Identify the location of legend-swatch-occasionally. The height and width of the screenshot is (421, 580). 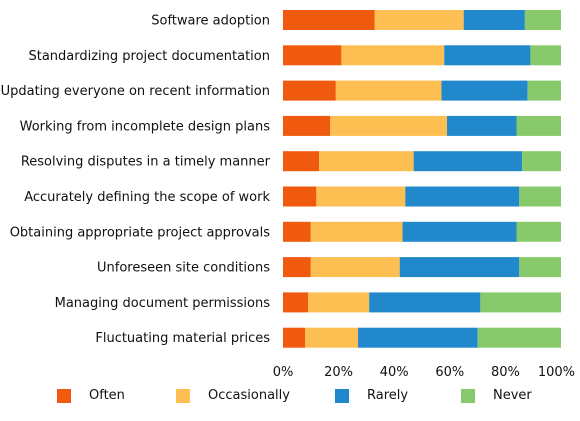
(183, 395).